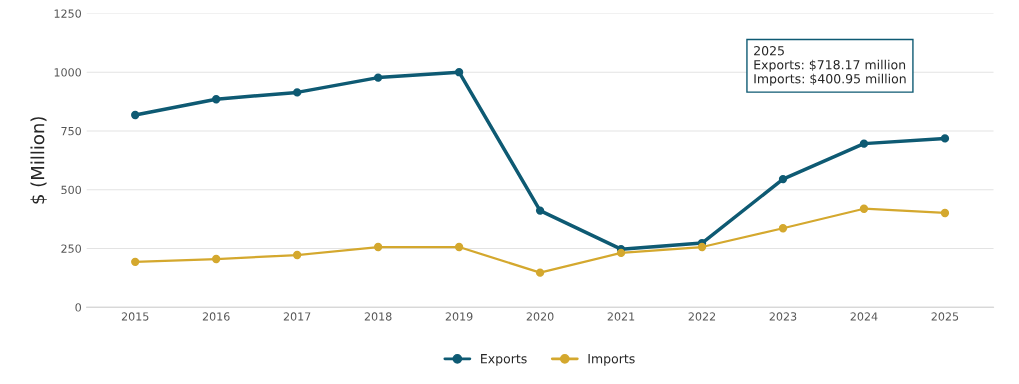  What do you see at coordinates (135, 316) in the screenshot?
I see `x-tick-label: 2015` at bounding box center [135, 316].